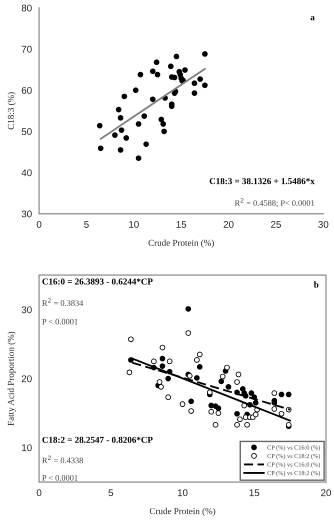  Describe the element at coordinates (27, 49) in the screenshot. I see `y-tick-label: 70` at that location.